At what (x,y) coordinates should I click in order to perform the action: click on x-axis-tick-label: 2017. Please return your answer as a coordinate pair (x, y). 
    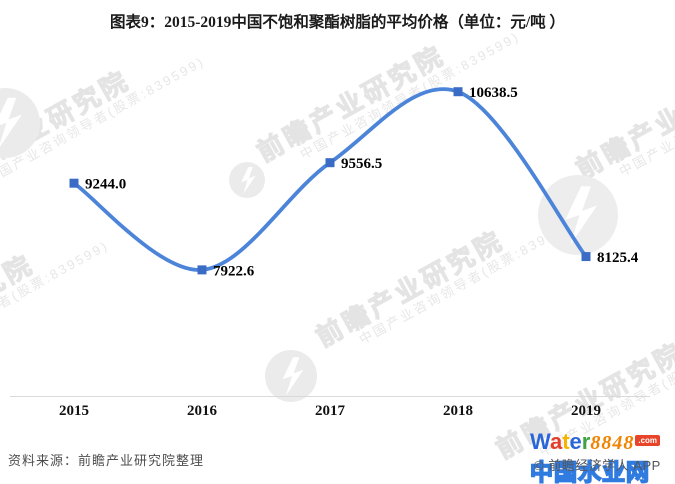
    Looking at the image, I should click on (330, 411).